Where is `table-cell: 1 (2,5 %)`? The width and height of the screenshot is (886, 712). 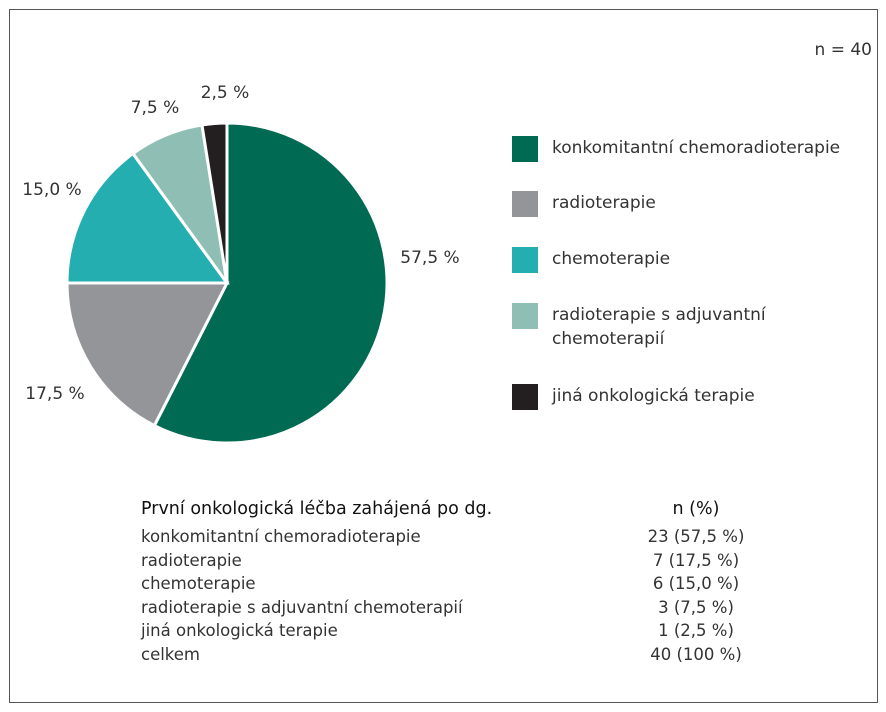 table-cell: 1 (2,5 %) is located at coordinates (696, 631).